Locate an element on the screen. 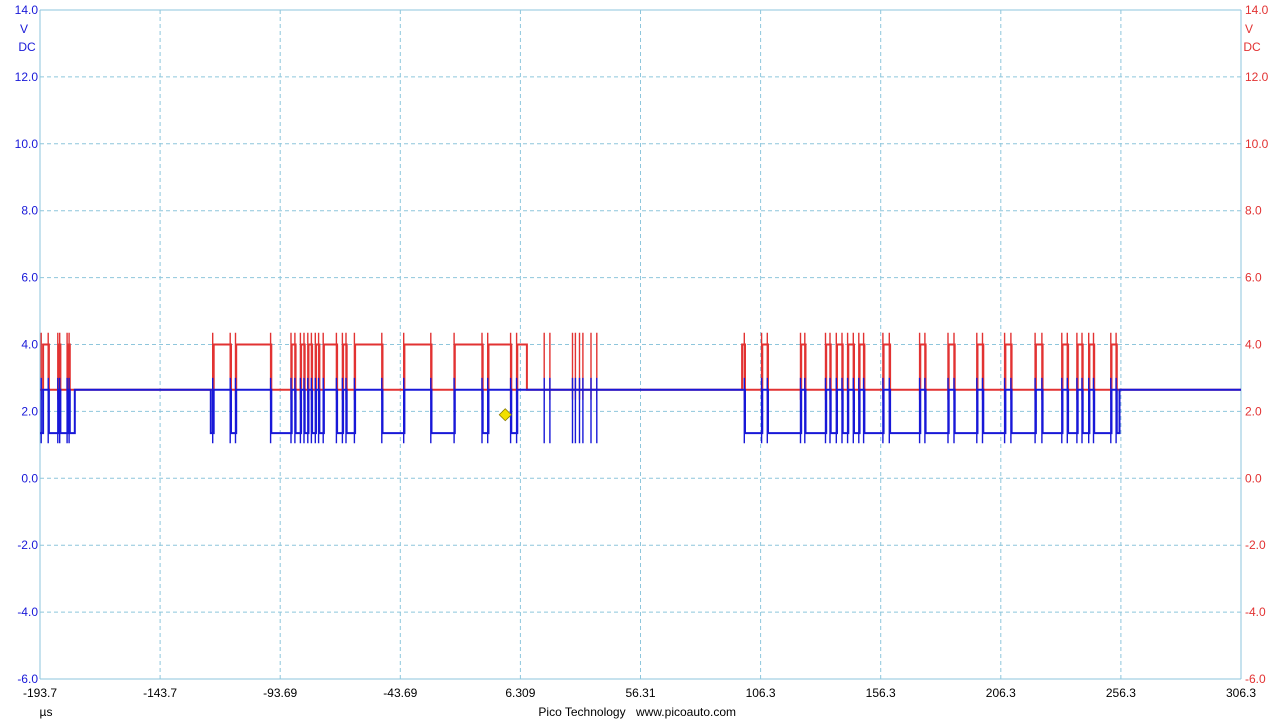 Image resolution: width=1280 pixels, height=720 pixels. left-y-tick-label: 4.0 is located at coordinates (29, 345).